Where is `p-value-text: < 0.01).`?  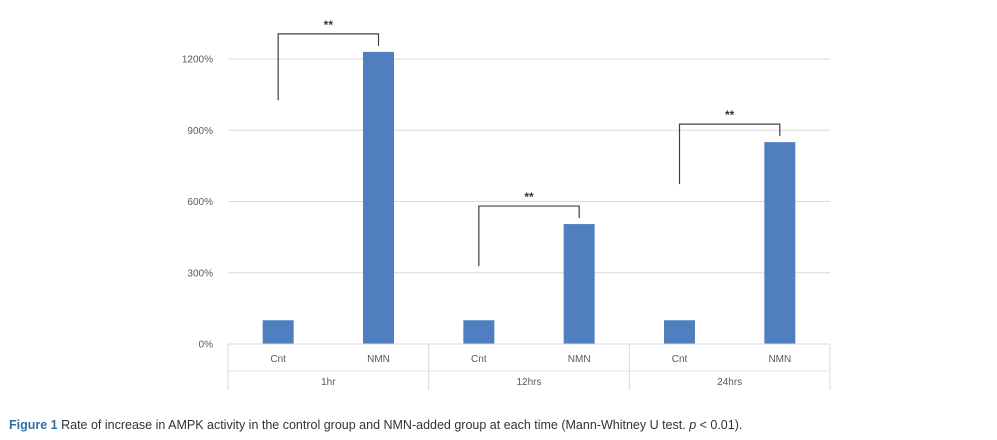 p-value-text: < 0.01). is located at coordinates (719, 425).